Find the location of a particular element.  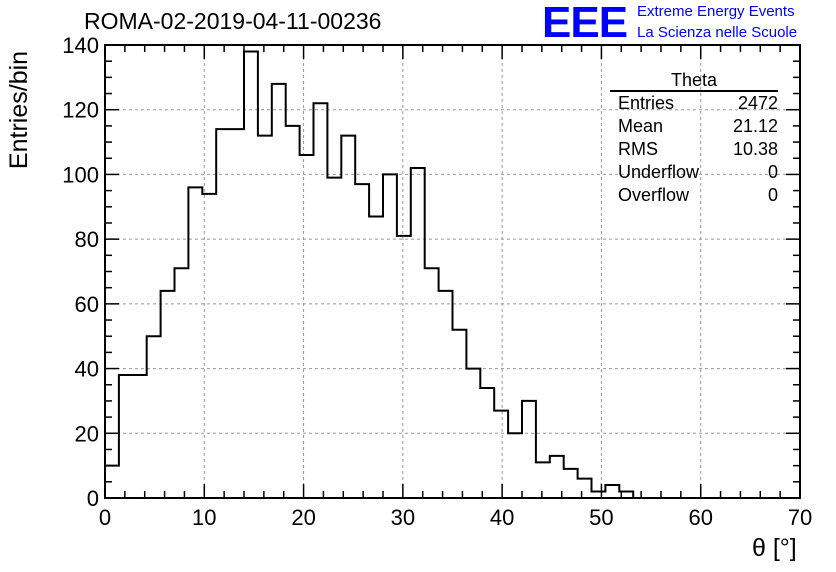

x-tick-label: 40 is located at coordinates (502, 517).